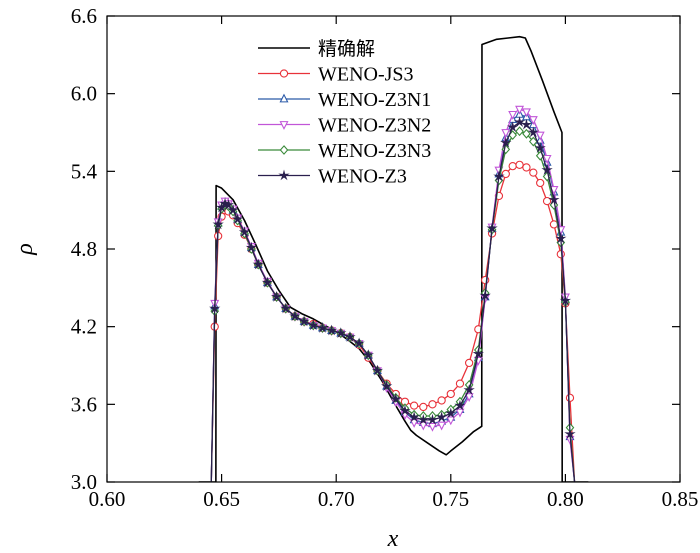  What do you see at coordinates (680, 499) in the screenshot?
I see `x-tick-label: 0.85` at bounding box center [680, 499].